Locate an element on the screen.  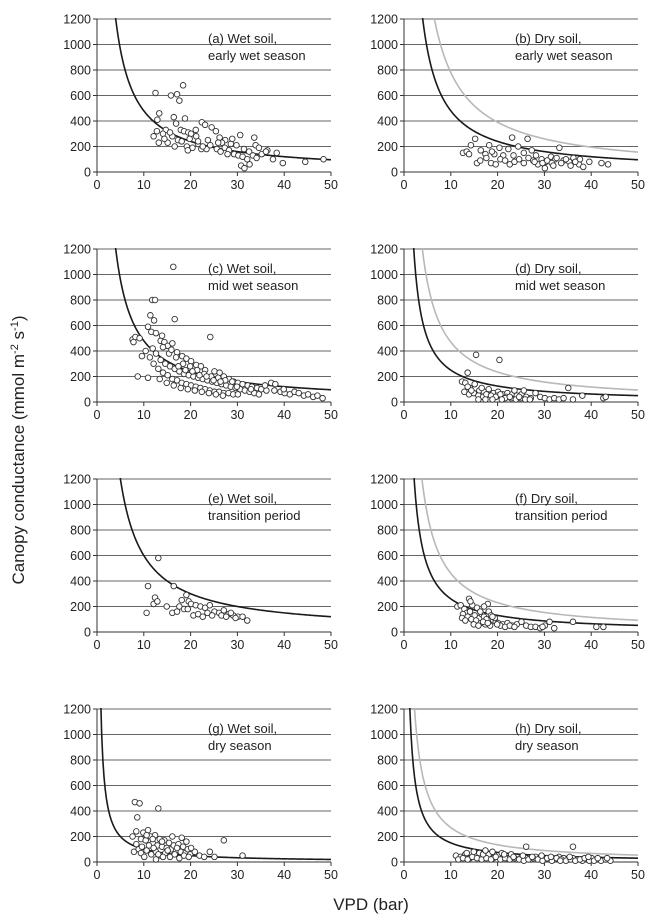
x-axis-title: VPD (bar) is located at coordinates (371, 904).